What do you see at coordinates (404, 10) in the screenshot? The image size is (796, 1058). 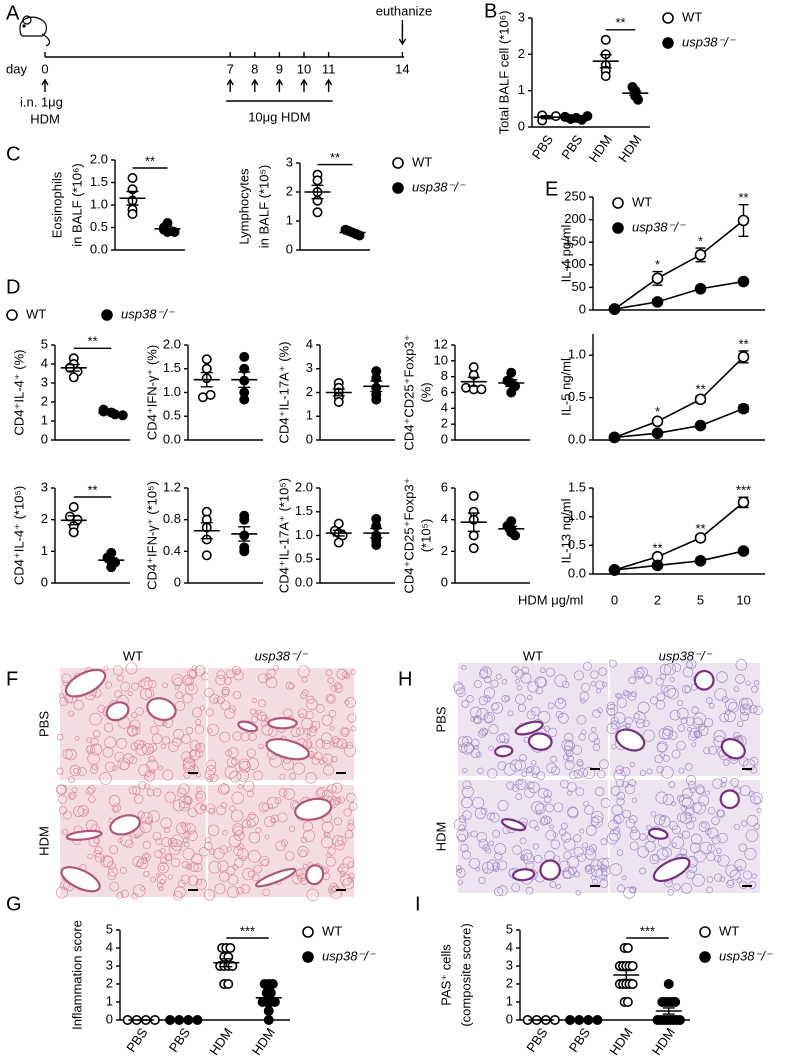 I see `end-label: euthanize` at bounding box center [404, 10].